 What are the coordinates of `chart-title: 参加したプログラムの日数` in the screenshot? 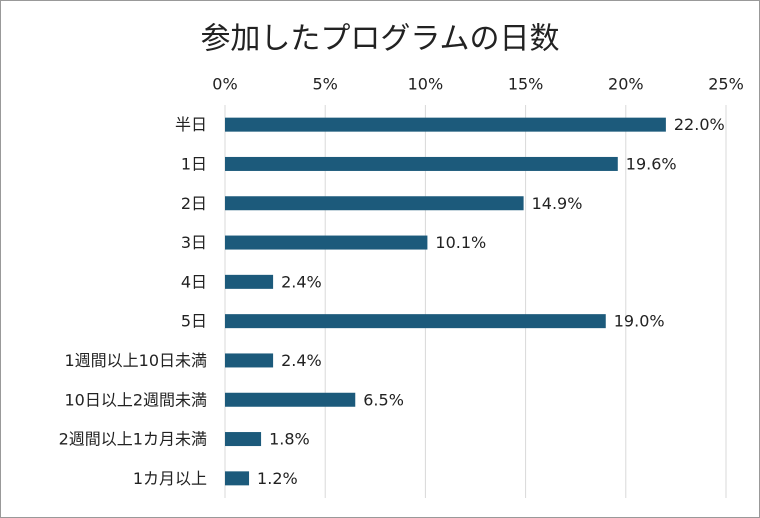 It's located at (379, 39).